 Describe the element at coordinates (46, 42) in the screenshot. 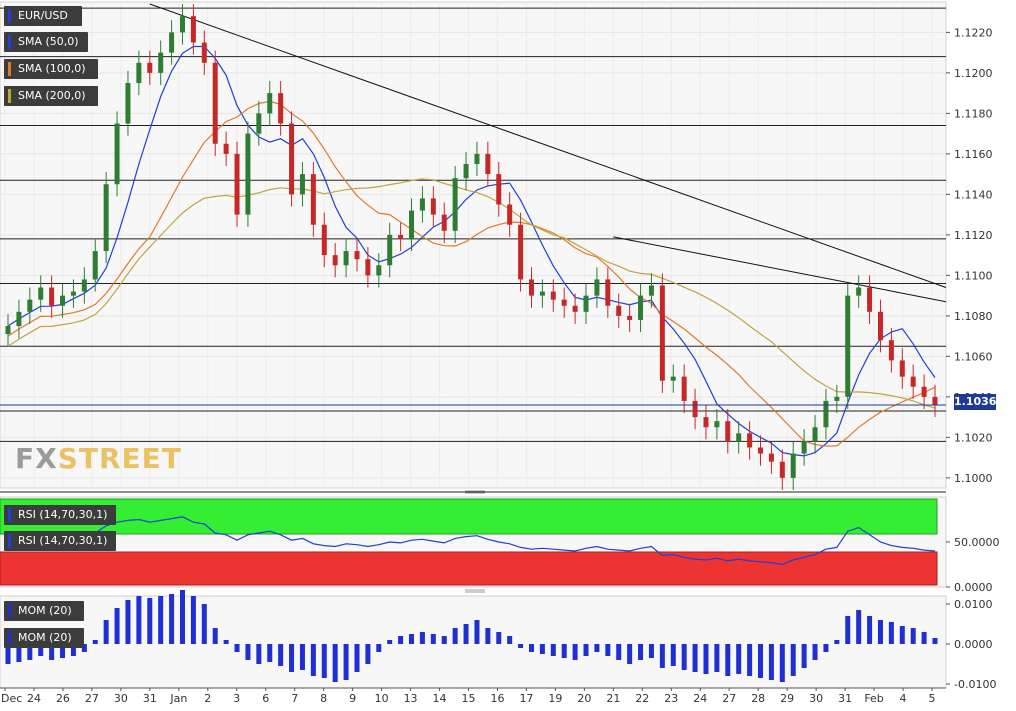

I see `legend-sma50: SMA (50,0)` at that location.